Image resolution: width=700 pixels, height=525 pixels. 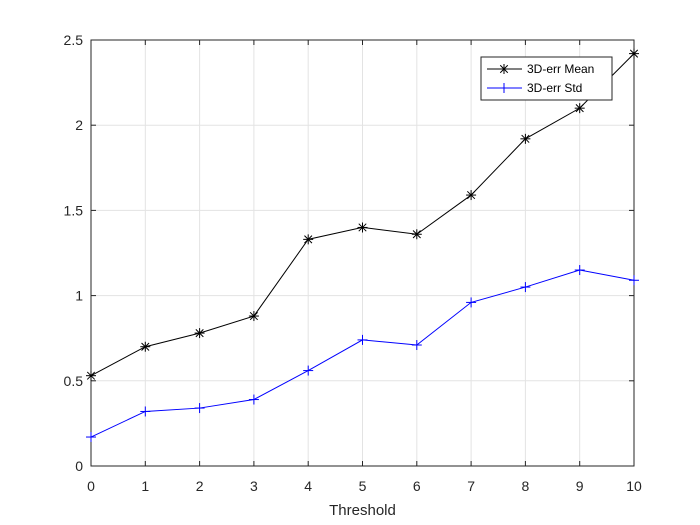 What do you see at coordinates (308, 486) in the screenshot?
I see `x-tick-label: 4` at bounding box center [308, 486].